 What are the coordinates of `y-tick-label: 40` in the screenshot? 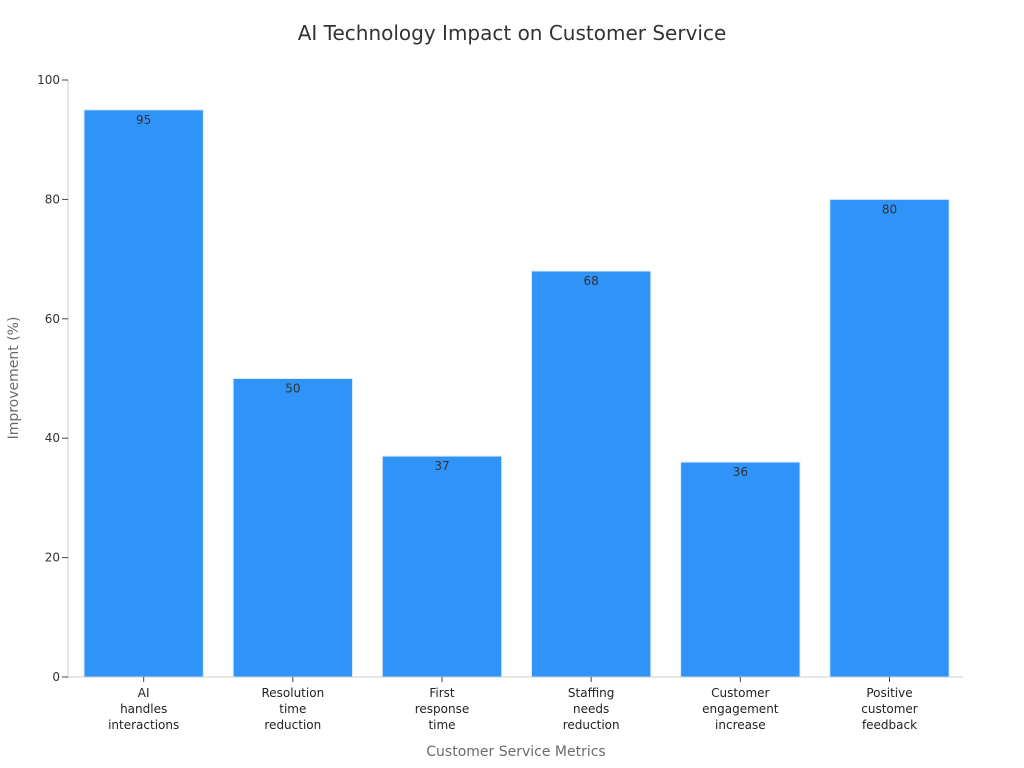 It's located at (52, 438).